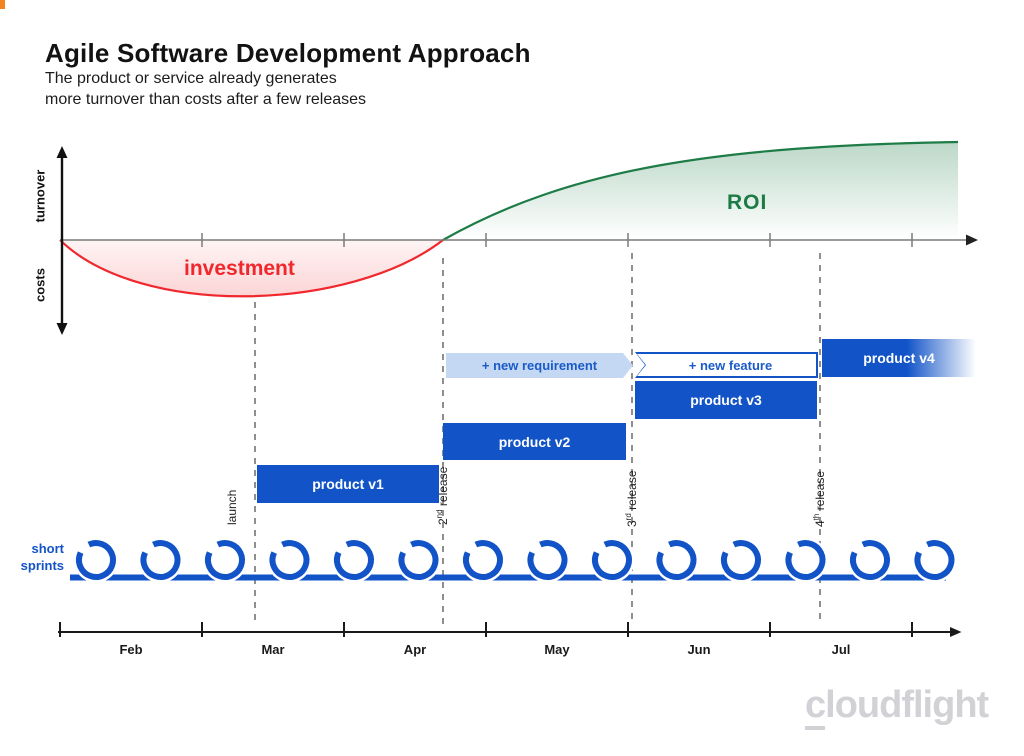  I want to click on month-label-apr: Apr, so click(415, 649).